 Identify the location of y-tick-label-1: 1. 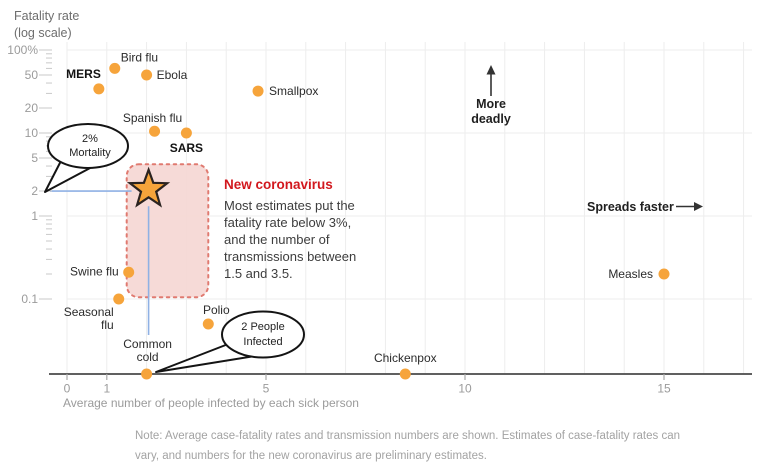
(34, 216).